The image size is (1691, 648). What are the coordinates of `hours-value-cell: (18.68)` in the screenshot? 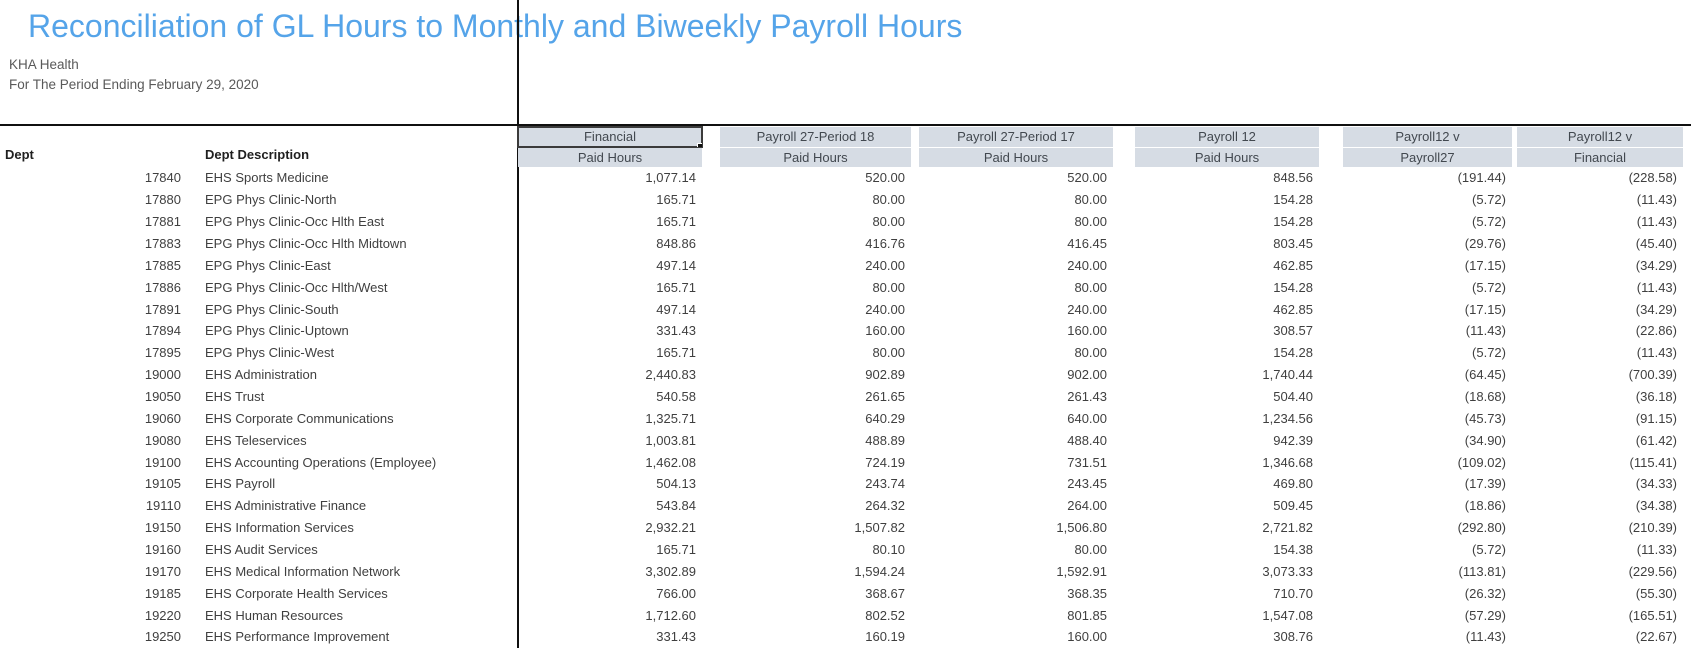 It's located at (1485, 397).